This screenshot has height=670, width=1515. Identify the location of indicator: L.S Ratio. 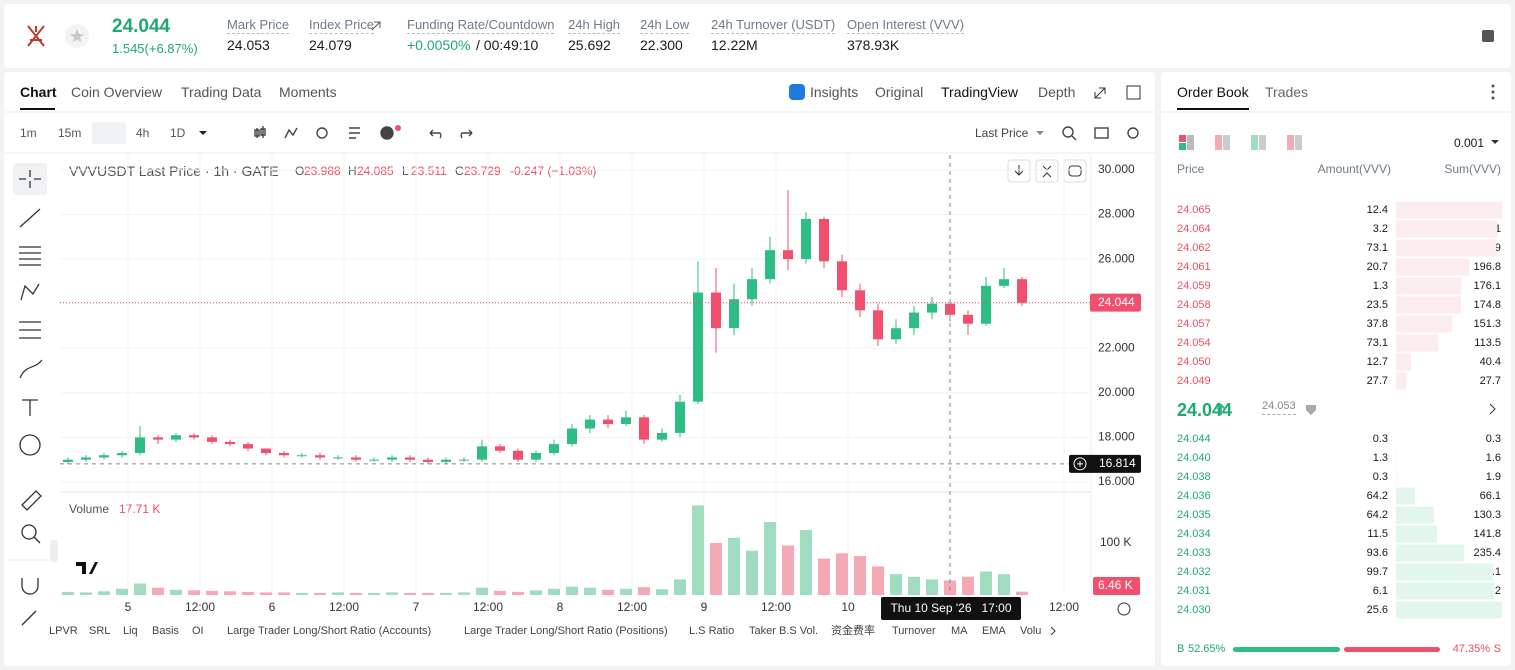
(712, 631).